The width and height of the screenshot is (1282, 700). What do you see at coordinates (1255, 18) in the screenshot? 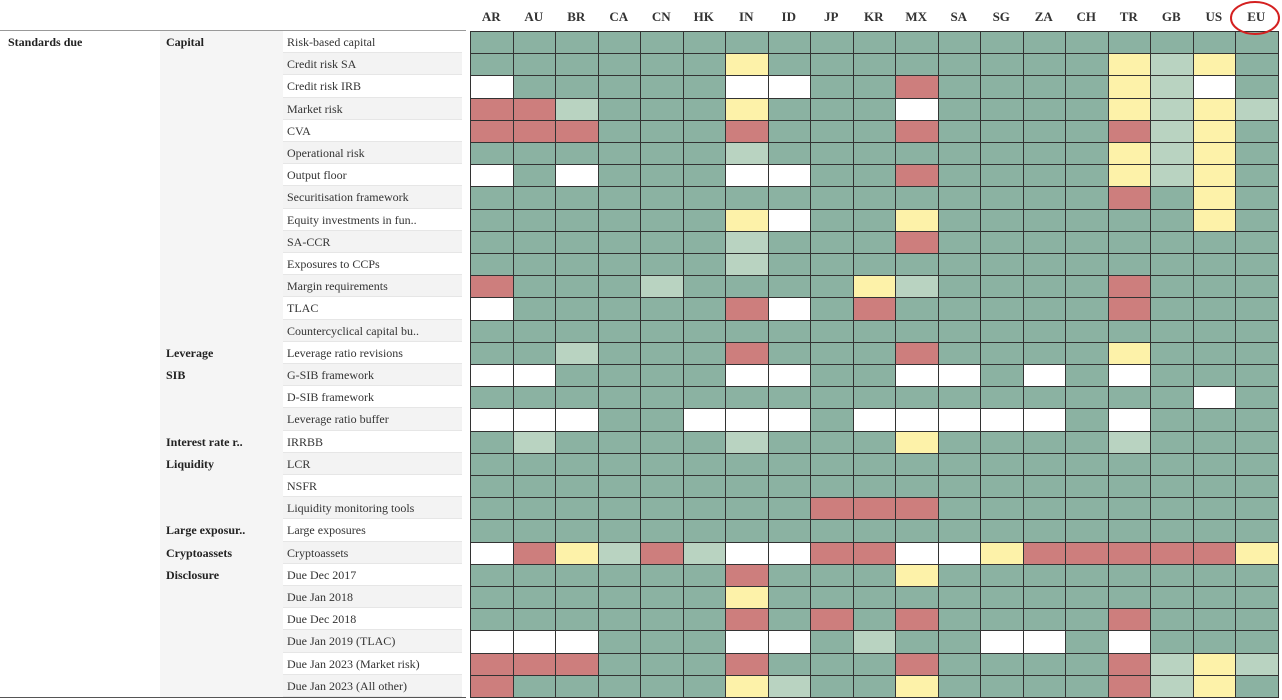
I see `highlight` at bounding box center [1255, 18].